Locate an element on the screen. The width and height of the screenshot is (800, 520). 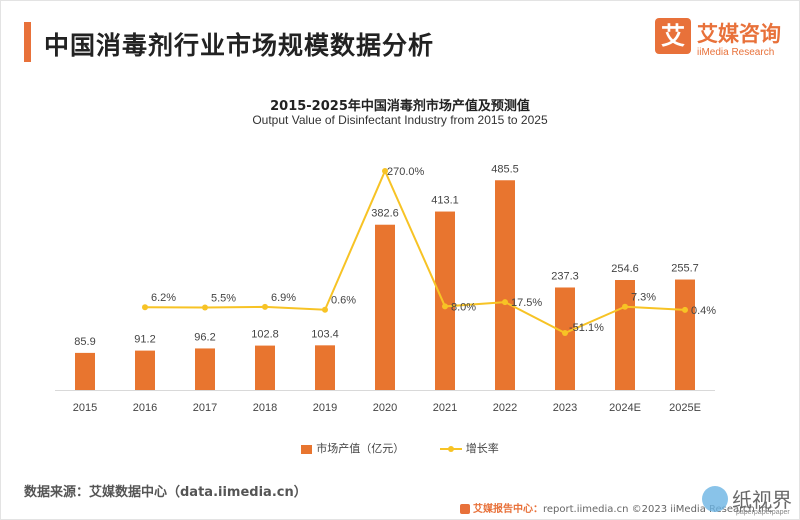
bar-value-label-2019: 103.4 is located at coordinates (325, 334).